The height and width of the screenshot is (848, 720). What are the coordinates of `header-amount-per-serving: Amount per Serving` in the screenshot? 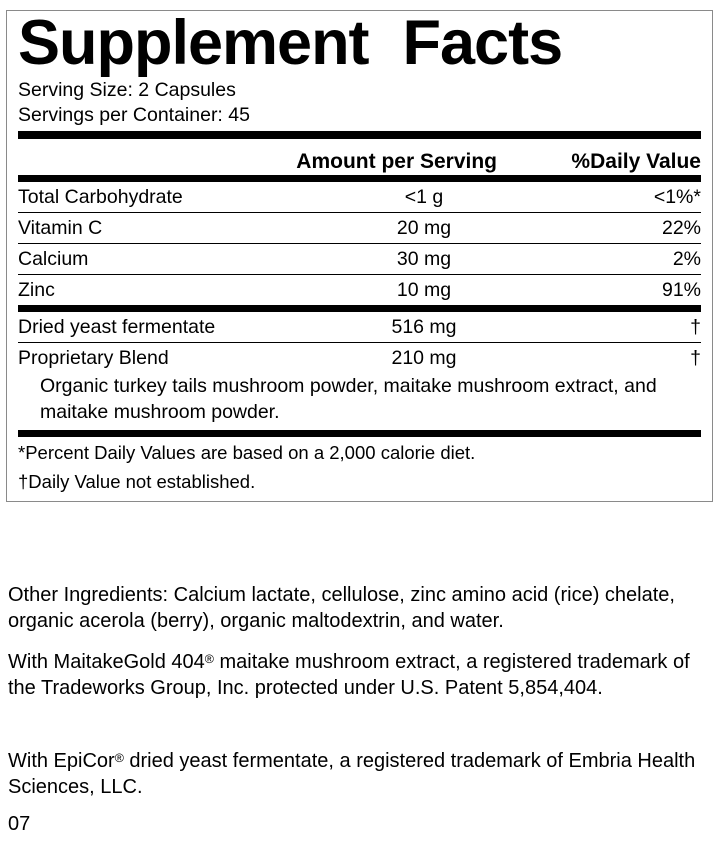 It's located at (396, 162).